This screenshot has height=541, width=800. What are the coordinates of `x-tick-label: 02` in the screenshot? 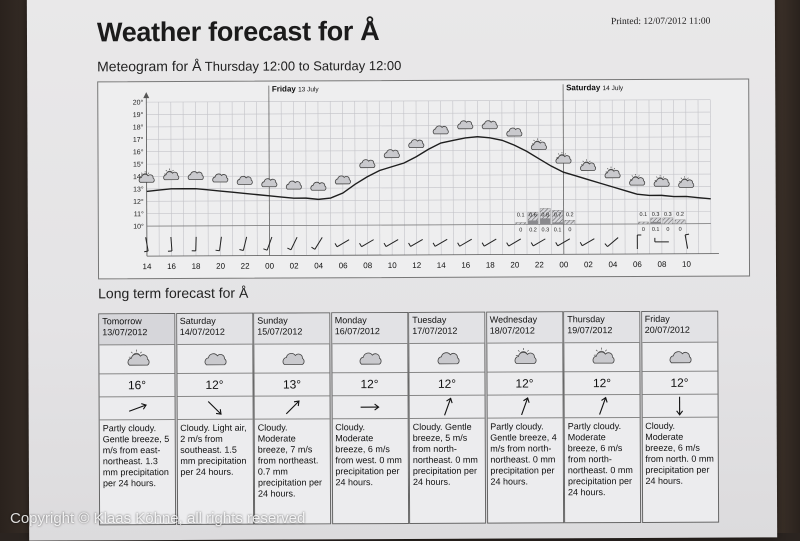 It's located at (588, 264).